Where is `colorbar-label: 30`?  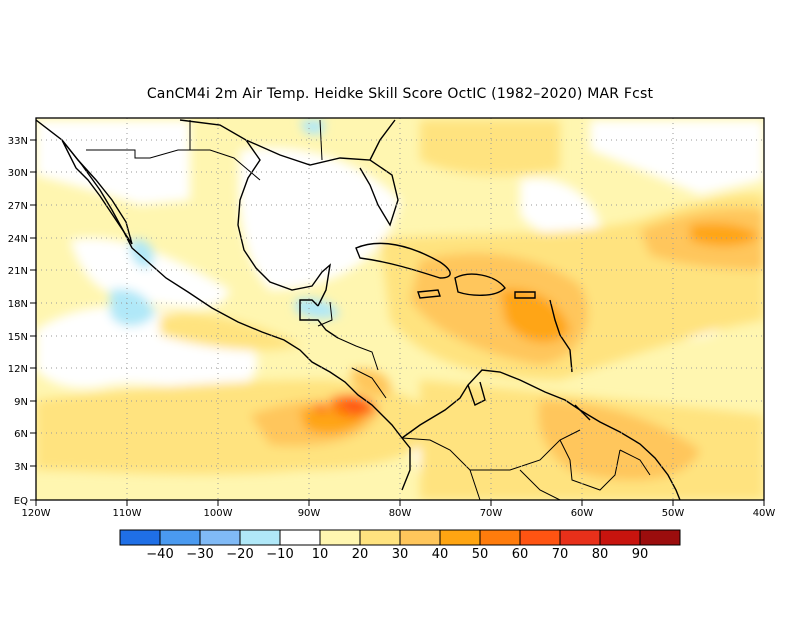 colorbar-label: 30 is located at coordinates (400, 554).